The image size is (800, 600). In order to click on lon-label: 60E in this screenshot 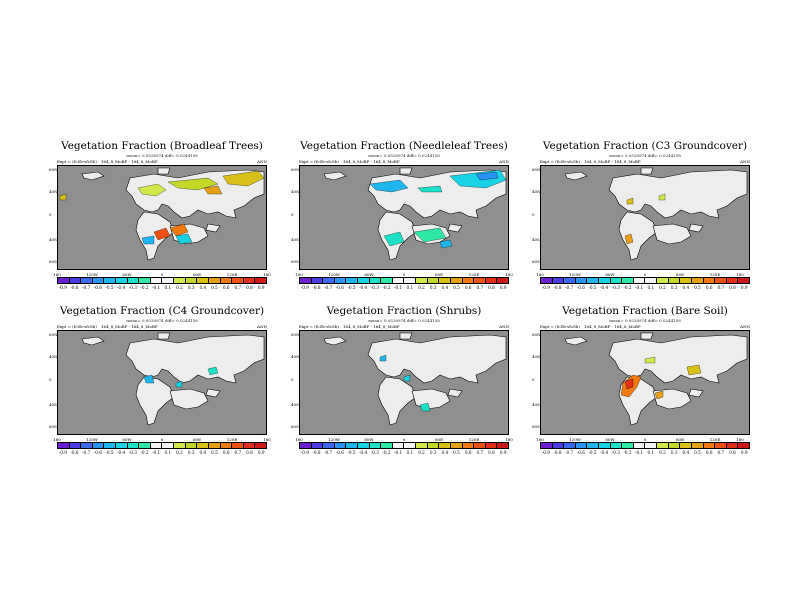, I will do `click(438, 274)`.